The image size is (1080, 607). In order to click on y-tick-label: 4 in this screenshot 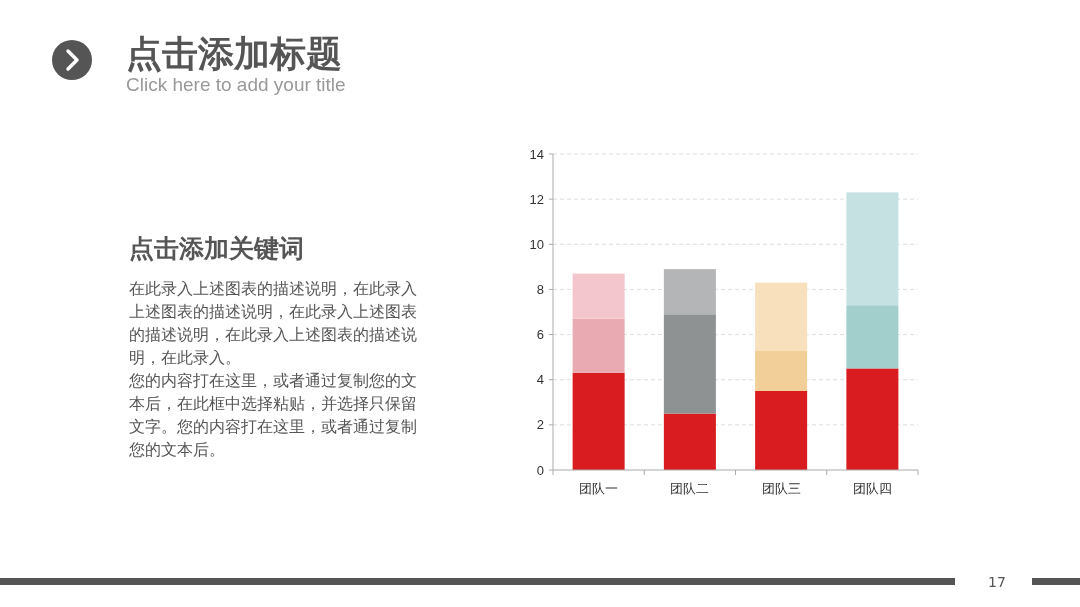, I will do `click(540, 380)`.